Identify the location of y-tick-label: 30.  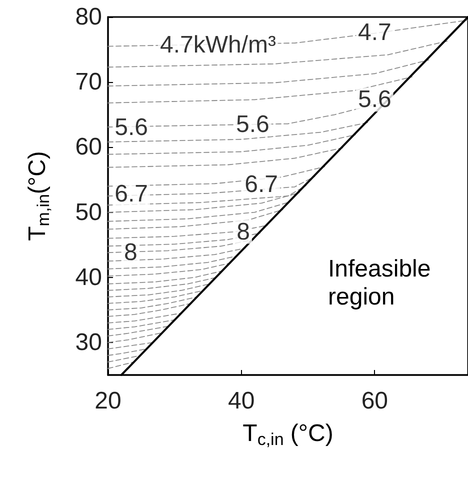
(88, 342).